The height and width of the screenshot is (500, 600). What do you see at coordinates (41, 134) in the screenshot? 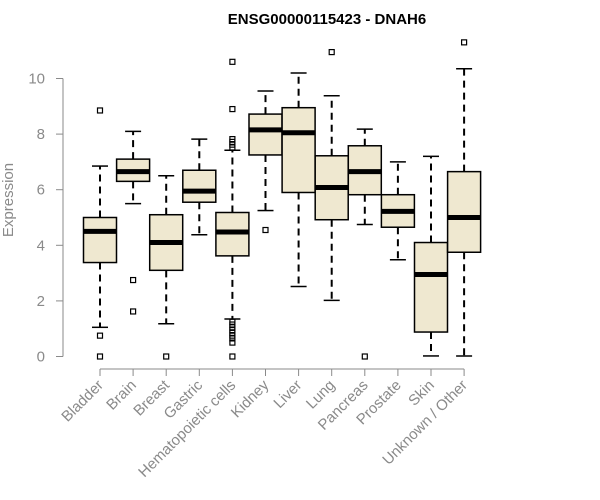
I see `y-tick-label: 8` at bounding box center [41, 134].